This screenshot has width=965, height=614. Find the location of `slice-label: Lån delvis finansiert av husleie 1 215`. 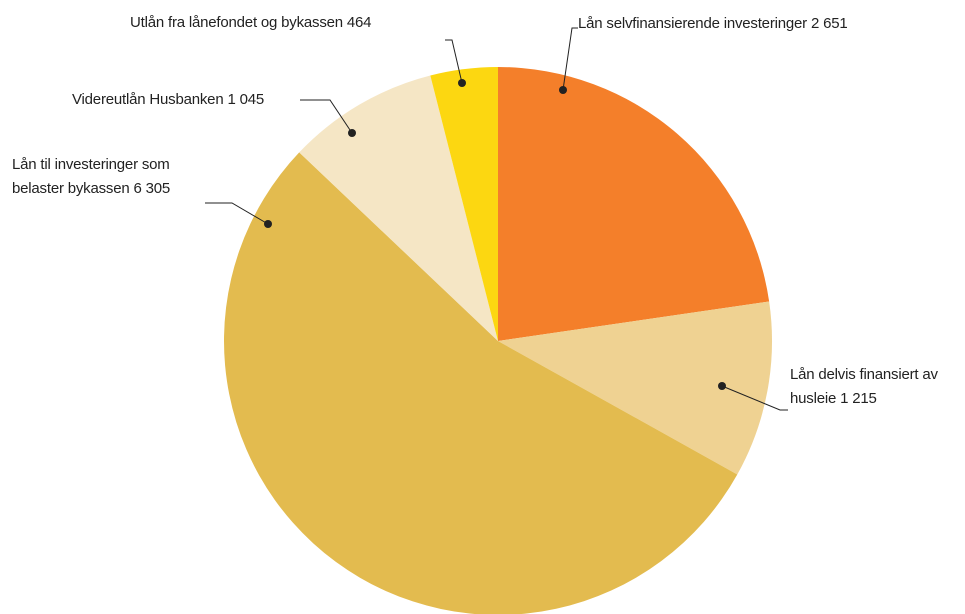

slice-label: Lån delvis finansiert av husleie 1 215 is located at coordinates (876, 387).